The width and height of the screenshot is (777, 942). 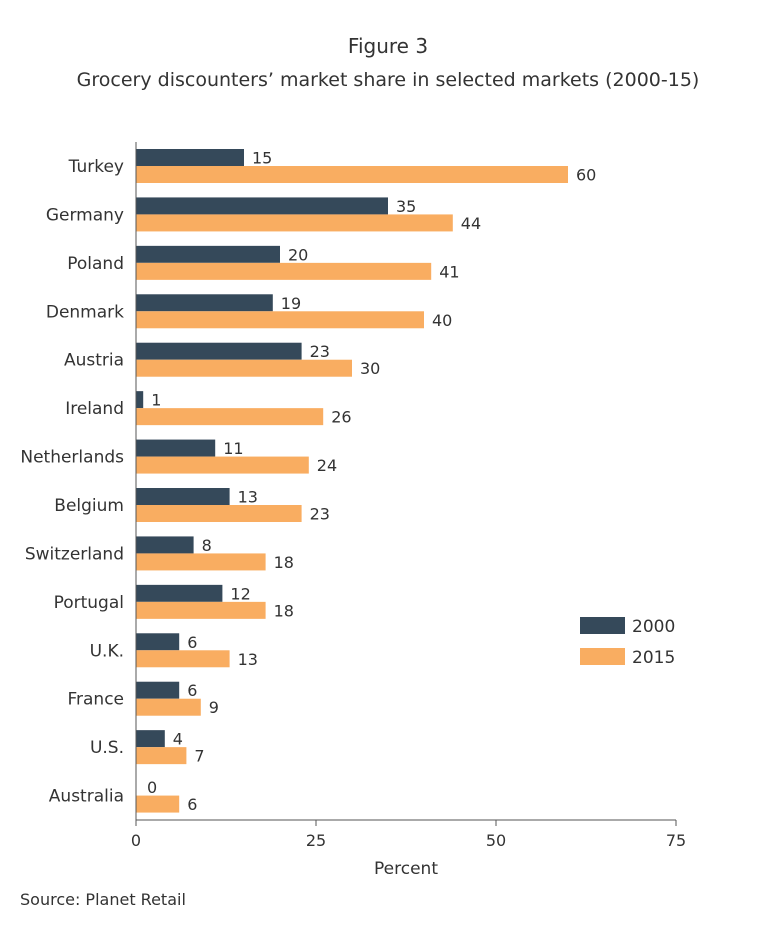 What do you see at coordinates (406, 206) in the screenshot?
I see `data-label-2000: 35` at bounding box center [406, 206].